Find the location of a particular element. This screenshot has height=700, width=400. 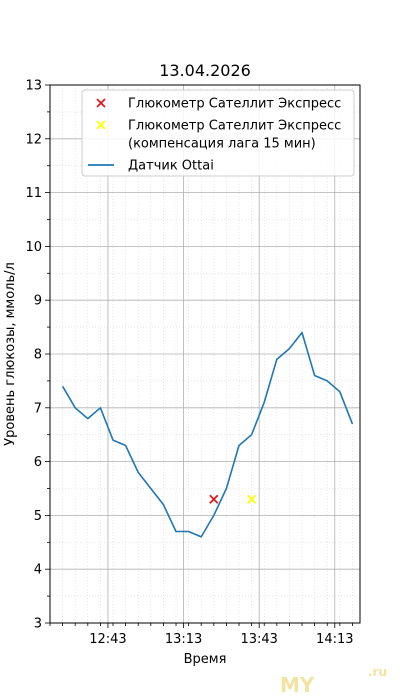

y-tick-label: 4 is located at coordinates (38, 570).